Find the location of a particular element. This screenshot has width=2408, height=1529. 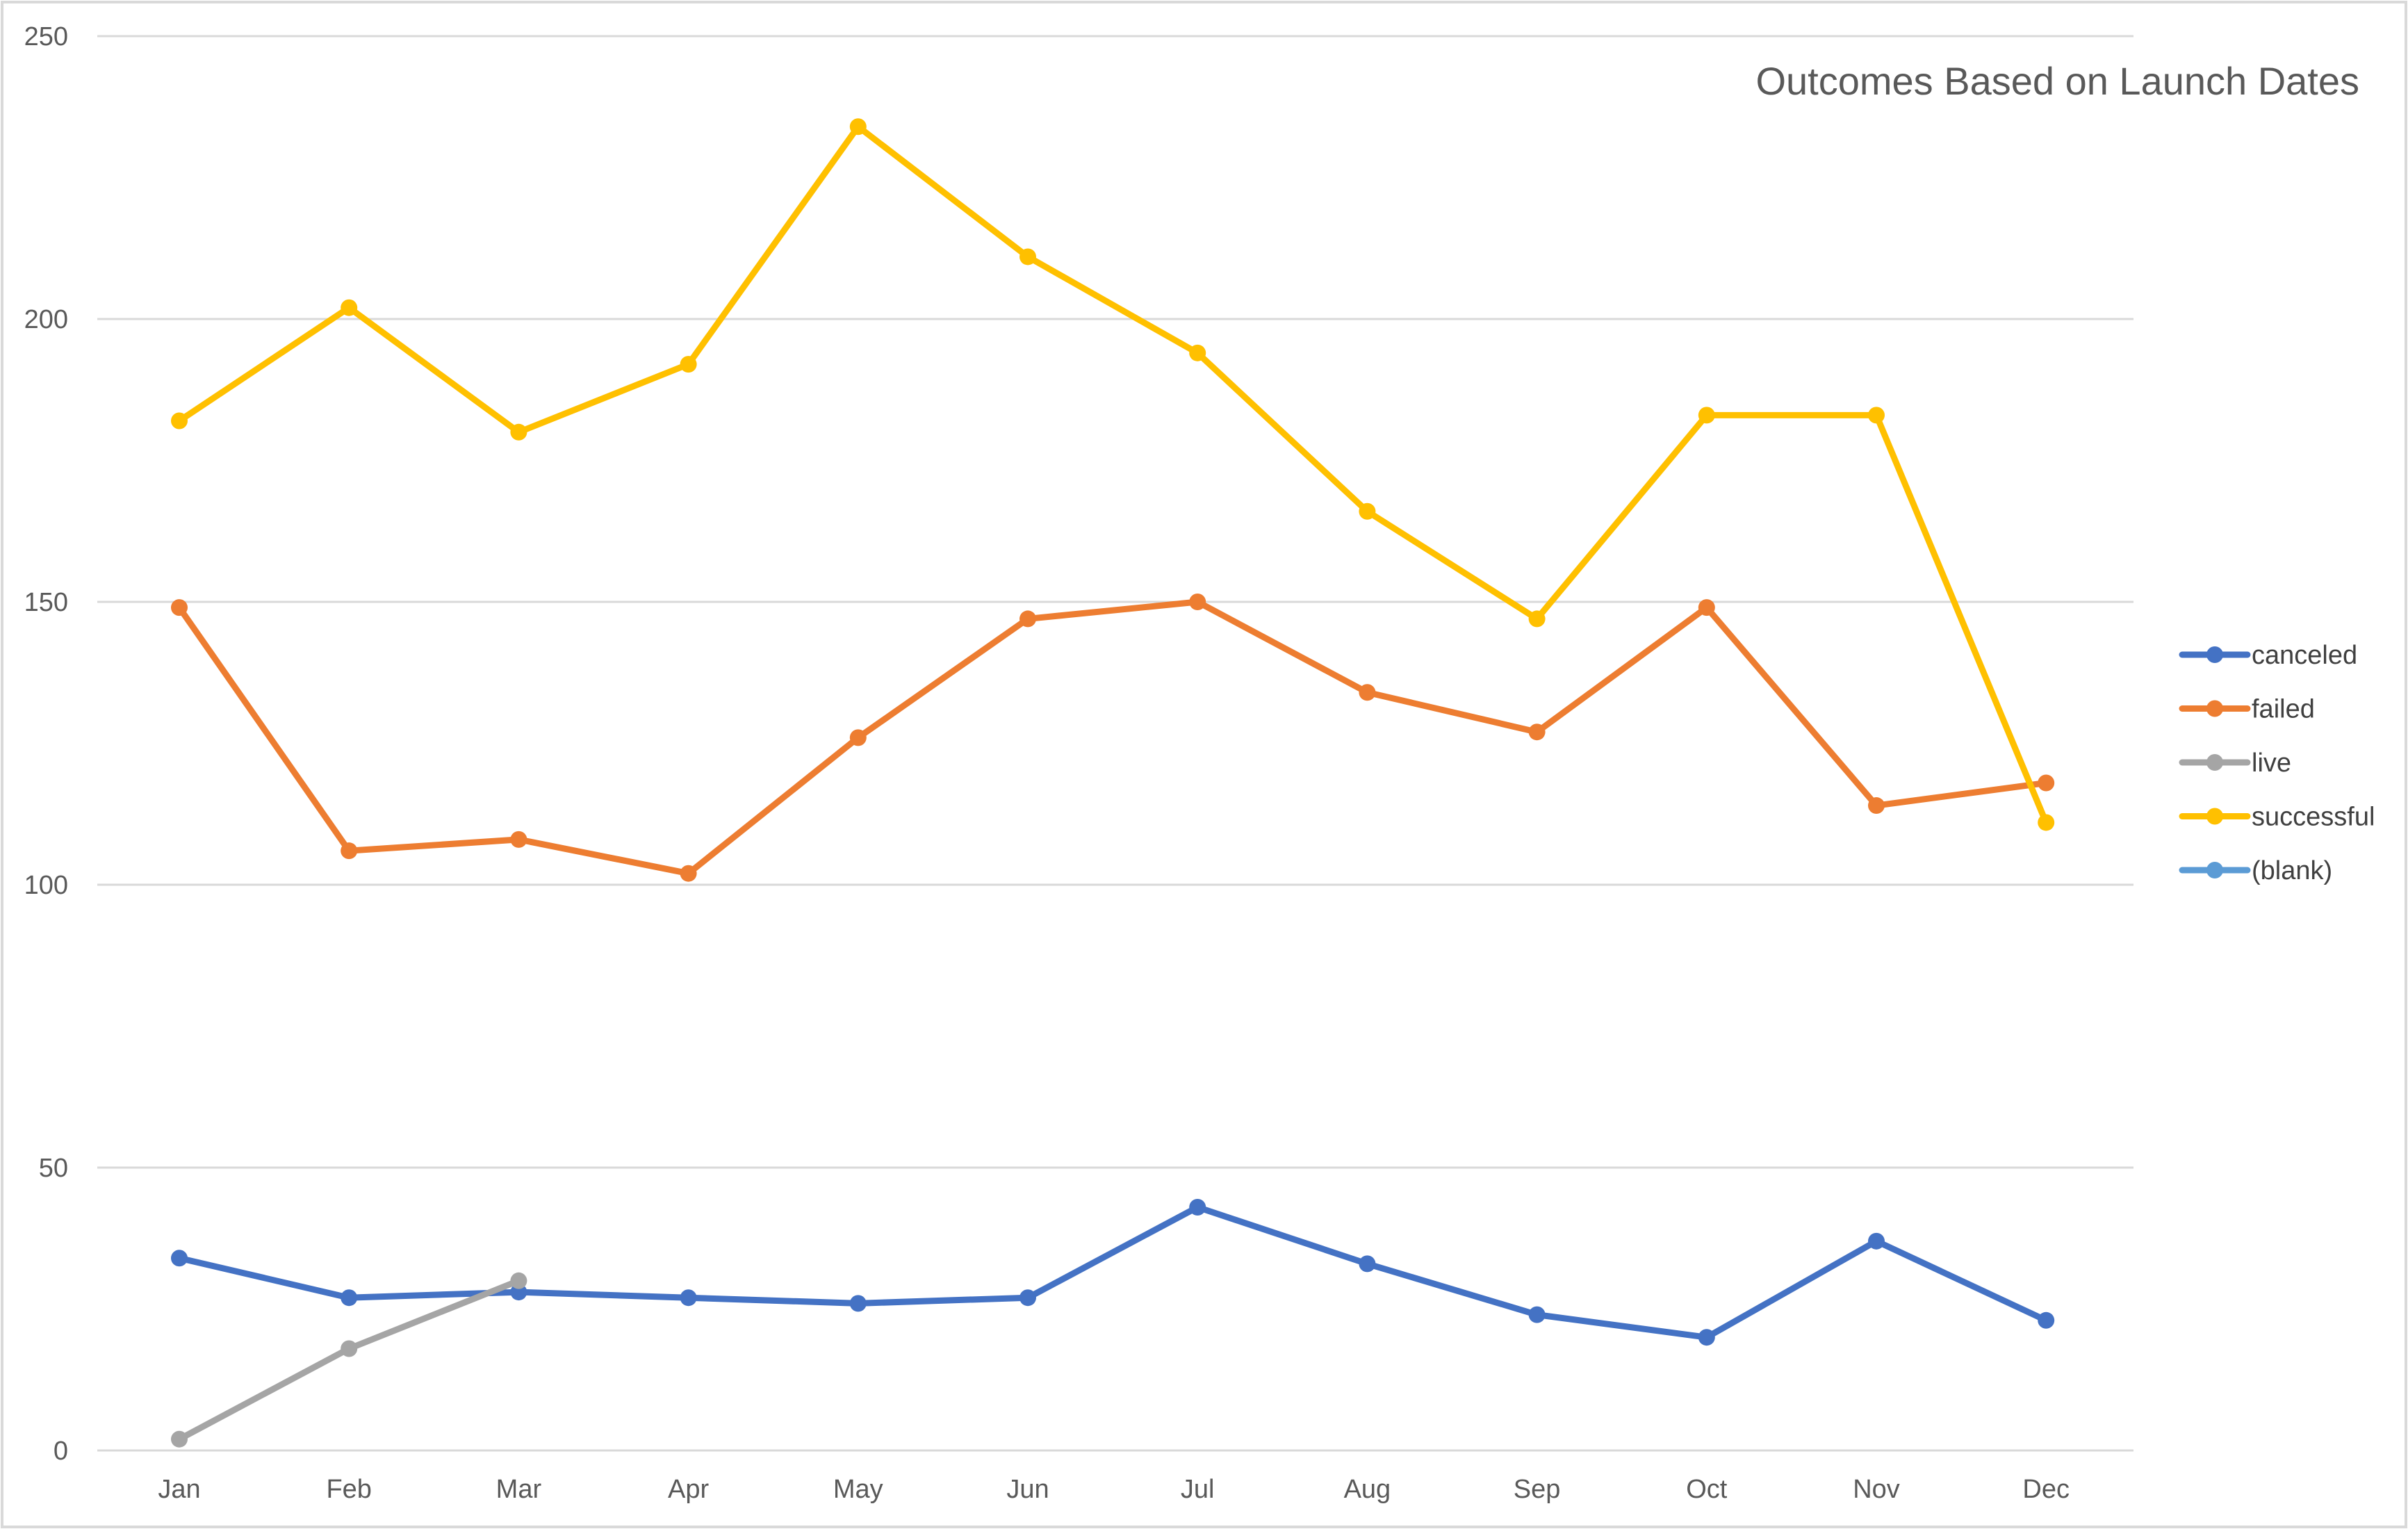

x-tick-label: Feb is located at coordinates (348, 1489).